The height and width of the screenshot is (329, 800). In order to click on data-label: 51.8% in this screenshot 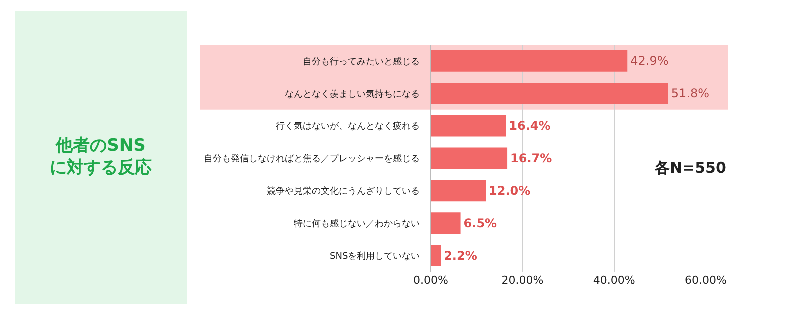, I will do `click(690, 93)`.